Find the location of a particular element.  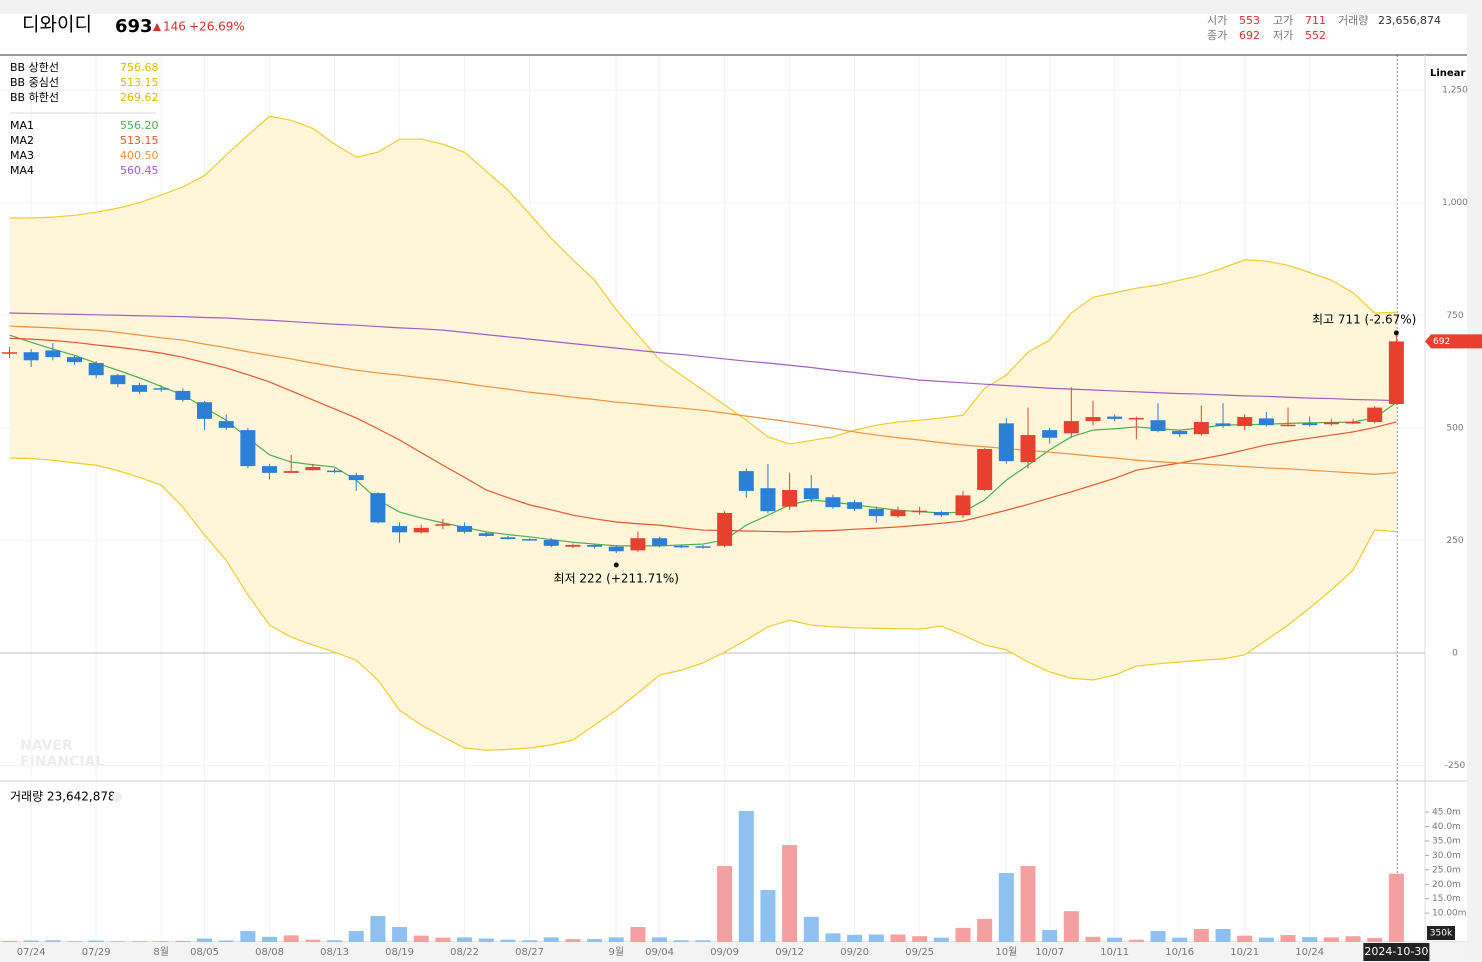

y-tick-label: 750 is located at coordinates (1454, 316).